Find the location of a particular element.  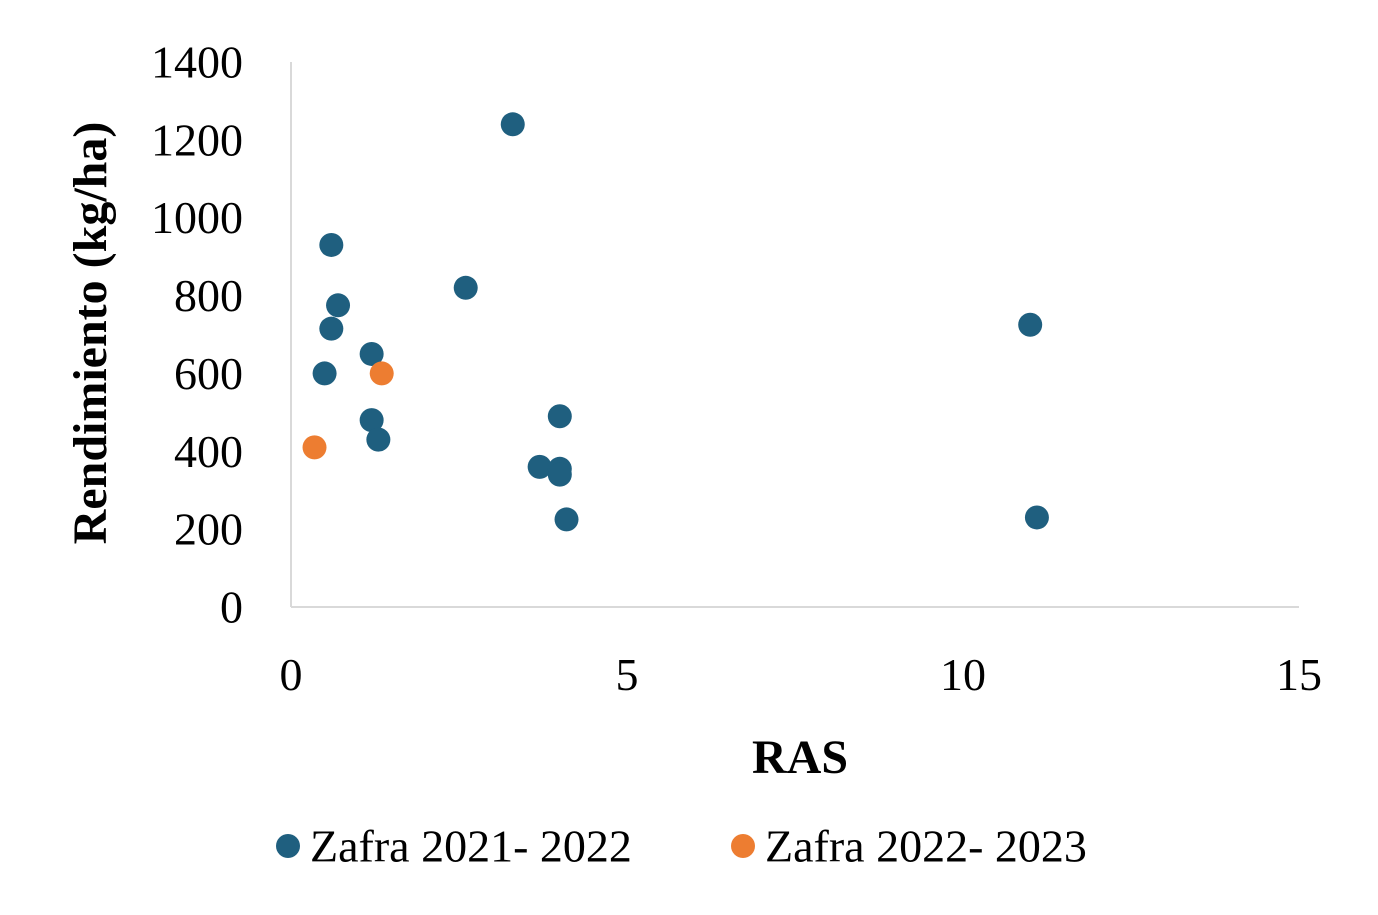

x-tick-label: 15 is located at coordinates (1299, 674).